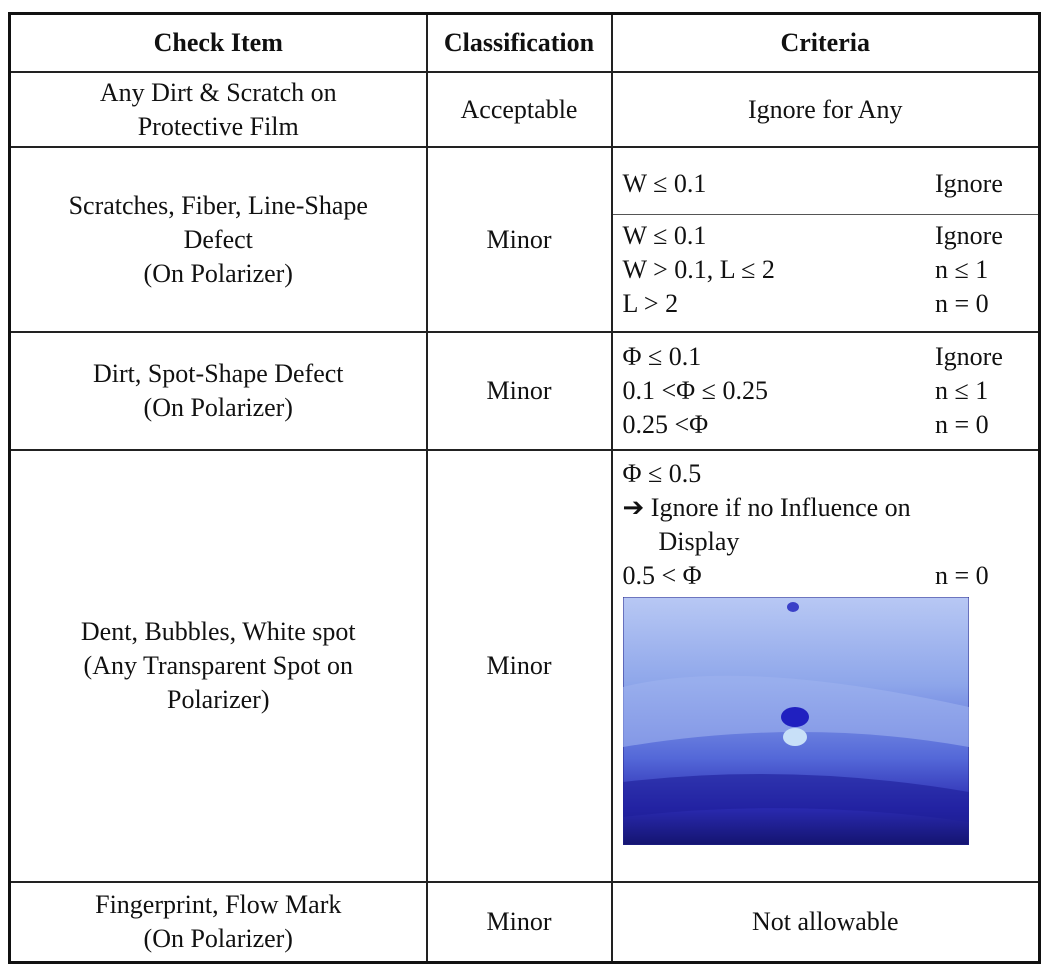  I want to click on criteria-row: W > 0.1, L ≤ 2 n ≤ 1, so click(826, 270).